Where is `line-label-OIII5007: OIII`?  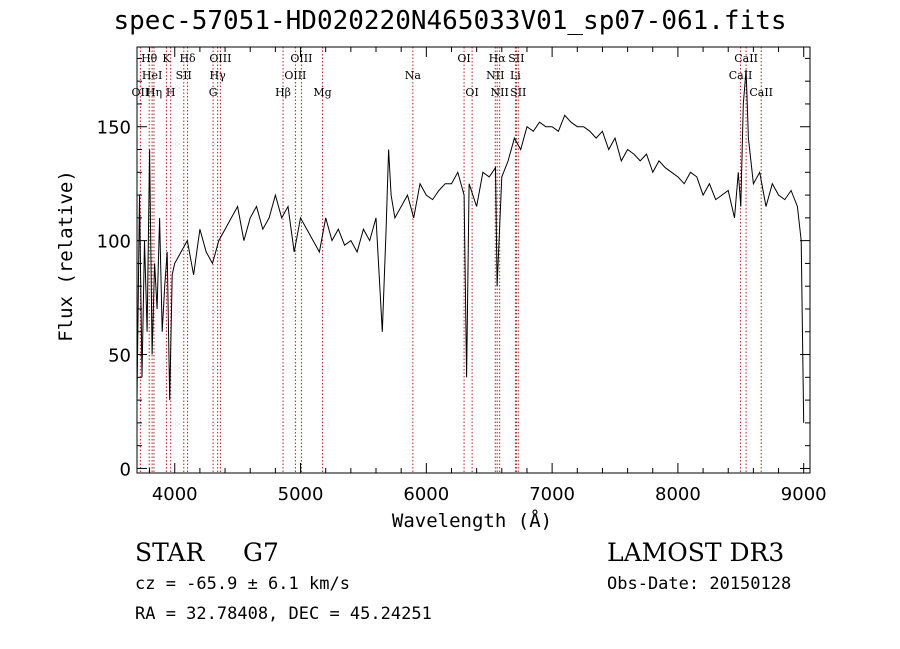
line-label-OIII5007: OIII is located at coordinates (301, 58).